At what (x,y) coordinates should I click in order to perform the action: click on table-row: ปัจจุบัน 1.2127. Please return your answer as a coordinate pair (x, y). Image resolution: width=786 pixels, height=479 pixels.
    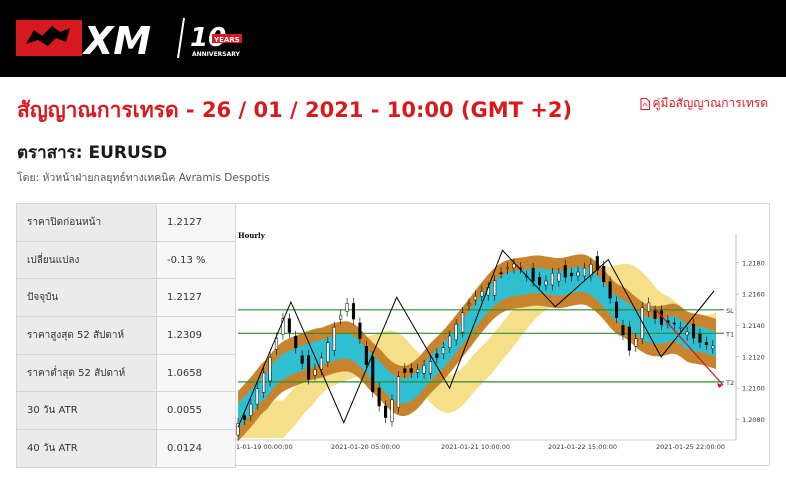
    Looking at the image, I should click on (126, 298).